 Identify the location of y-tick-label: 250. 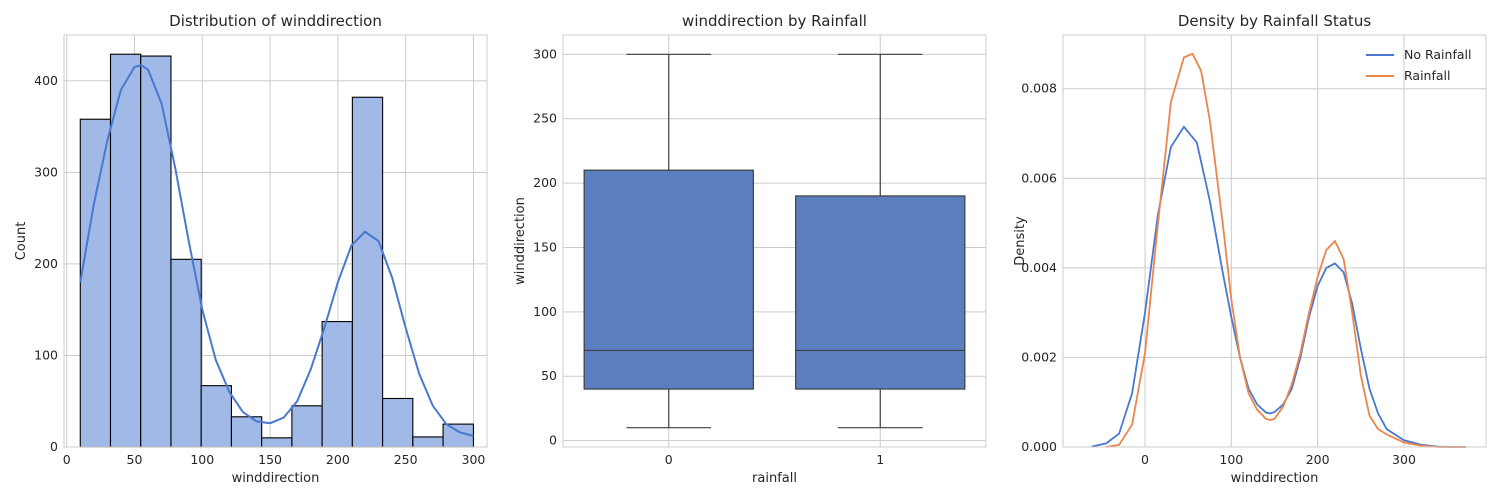
(545, 118).